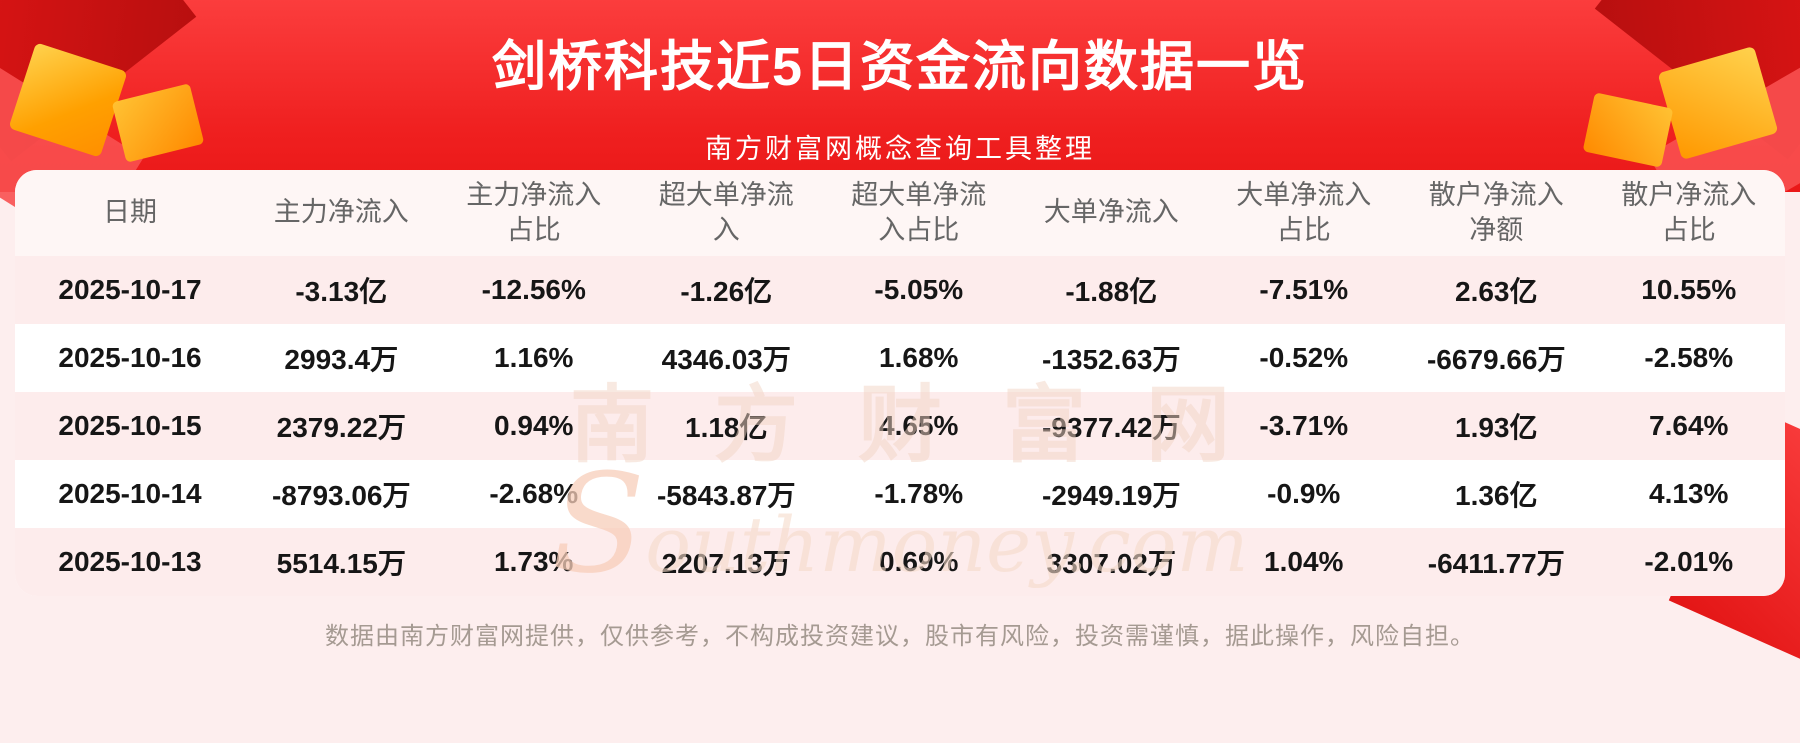 This screenshot has width=1800, height=743. Describe the element at coordinates (1689, 493) in the screenshot. I see `table-cell: 4.13%` at that location.